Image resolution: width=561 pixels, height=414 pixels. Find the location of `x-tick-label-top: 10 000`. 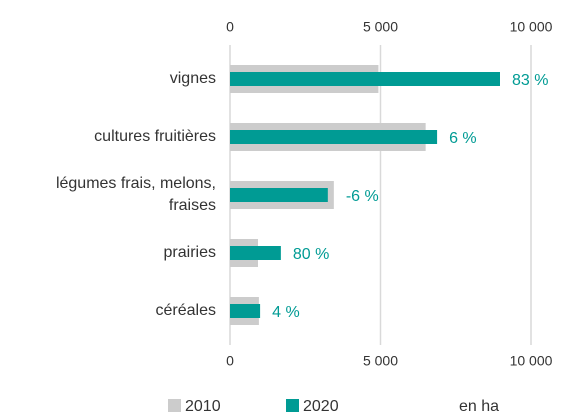

x-tick-label-top: 10 000 is located at coordinates (531, 27).